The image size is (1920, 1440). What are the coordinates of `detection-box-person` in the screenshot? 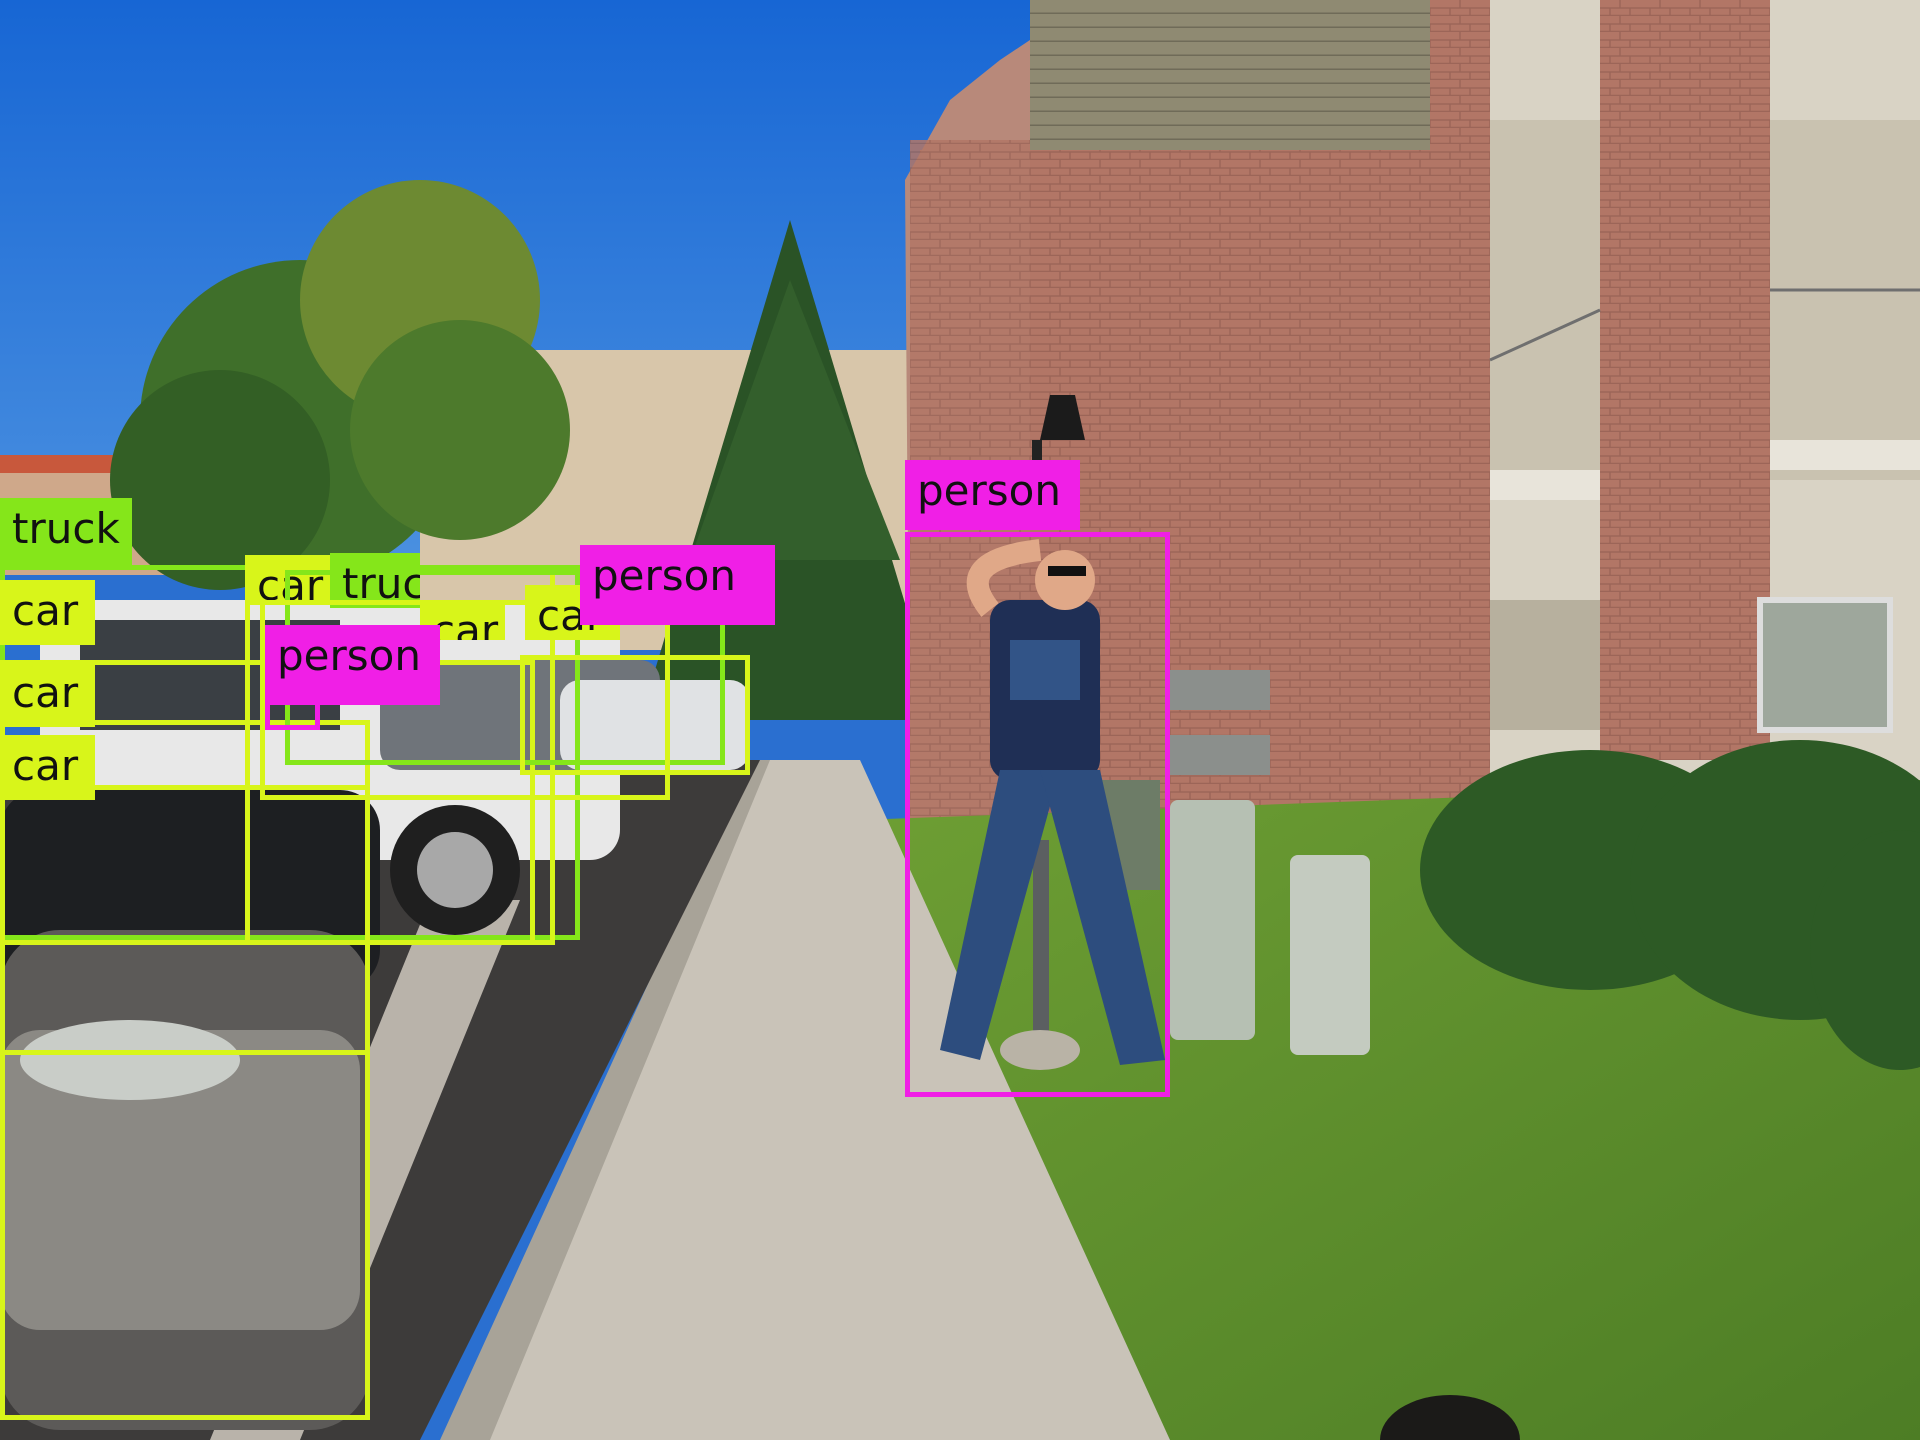 It's located at (1037, 814).